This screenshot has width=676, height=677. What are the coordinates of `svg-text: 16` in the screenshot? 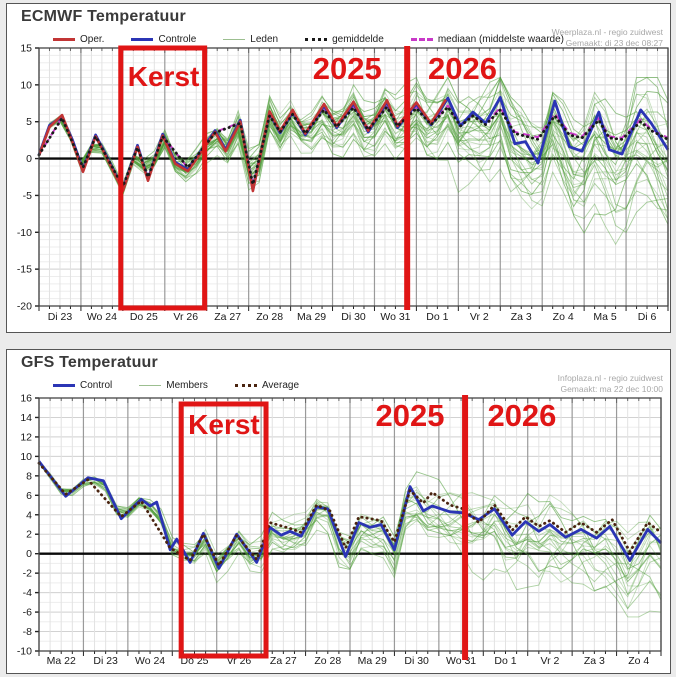 It's located at (26, 399).